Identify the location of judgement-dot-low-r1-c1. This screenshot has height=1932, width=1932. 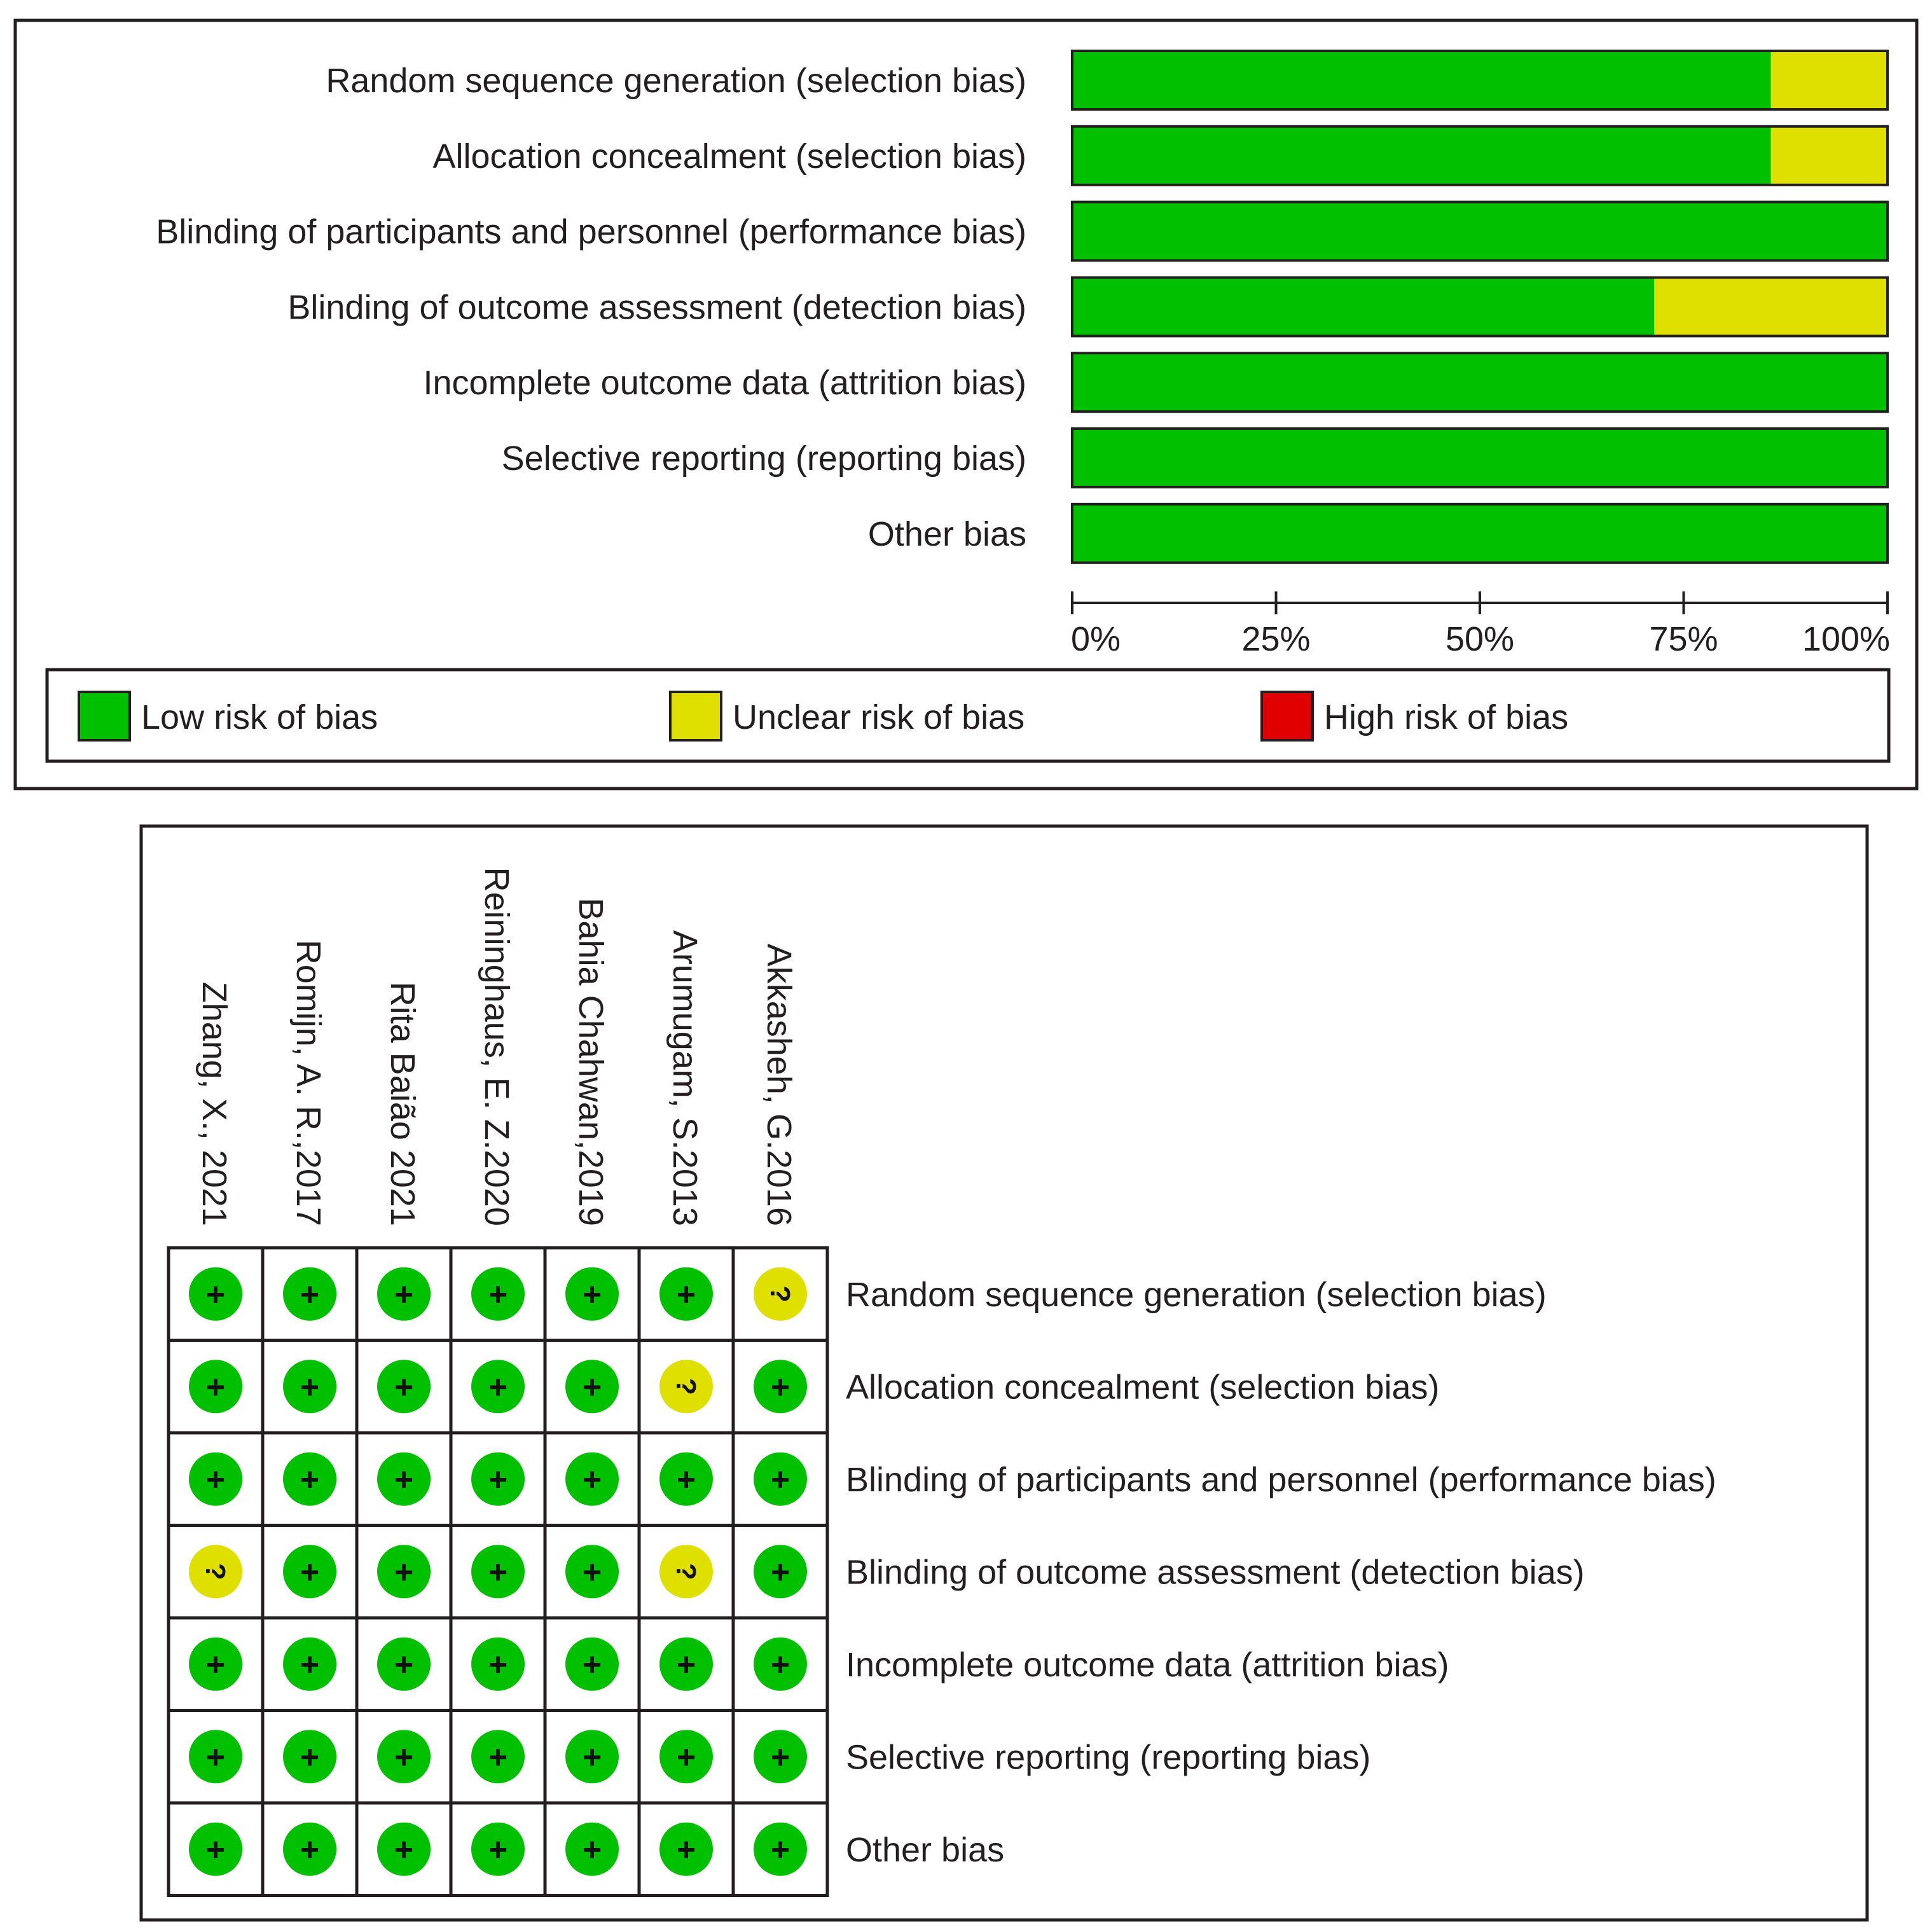
(215, 1294).